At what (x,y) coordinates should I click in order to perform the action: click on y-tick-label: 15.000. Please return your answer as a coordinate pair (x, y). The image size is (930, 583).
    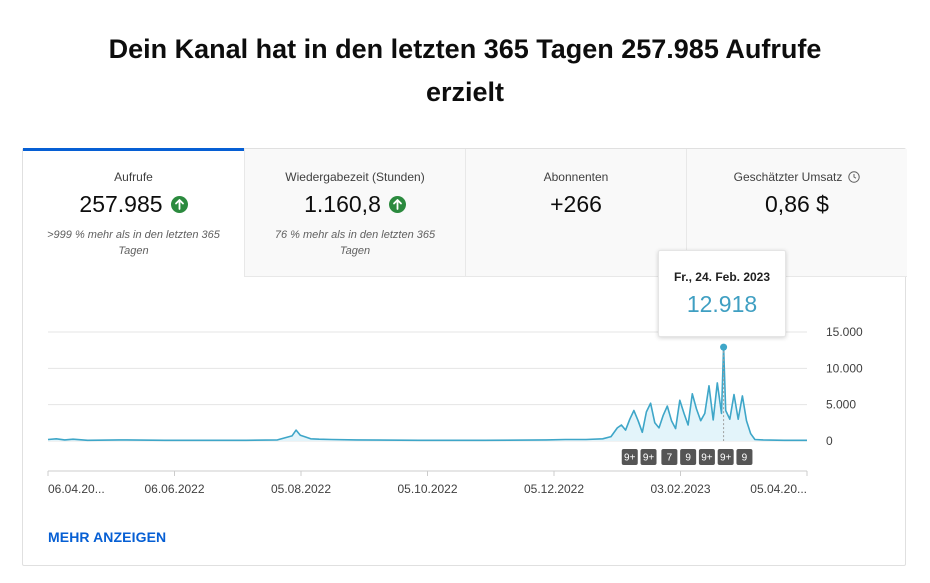
    Looking at the image, I should click on (844, 332).